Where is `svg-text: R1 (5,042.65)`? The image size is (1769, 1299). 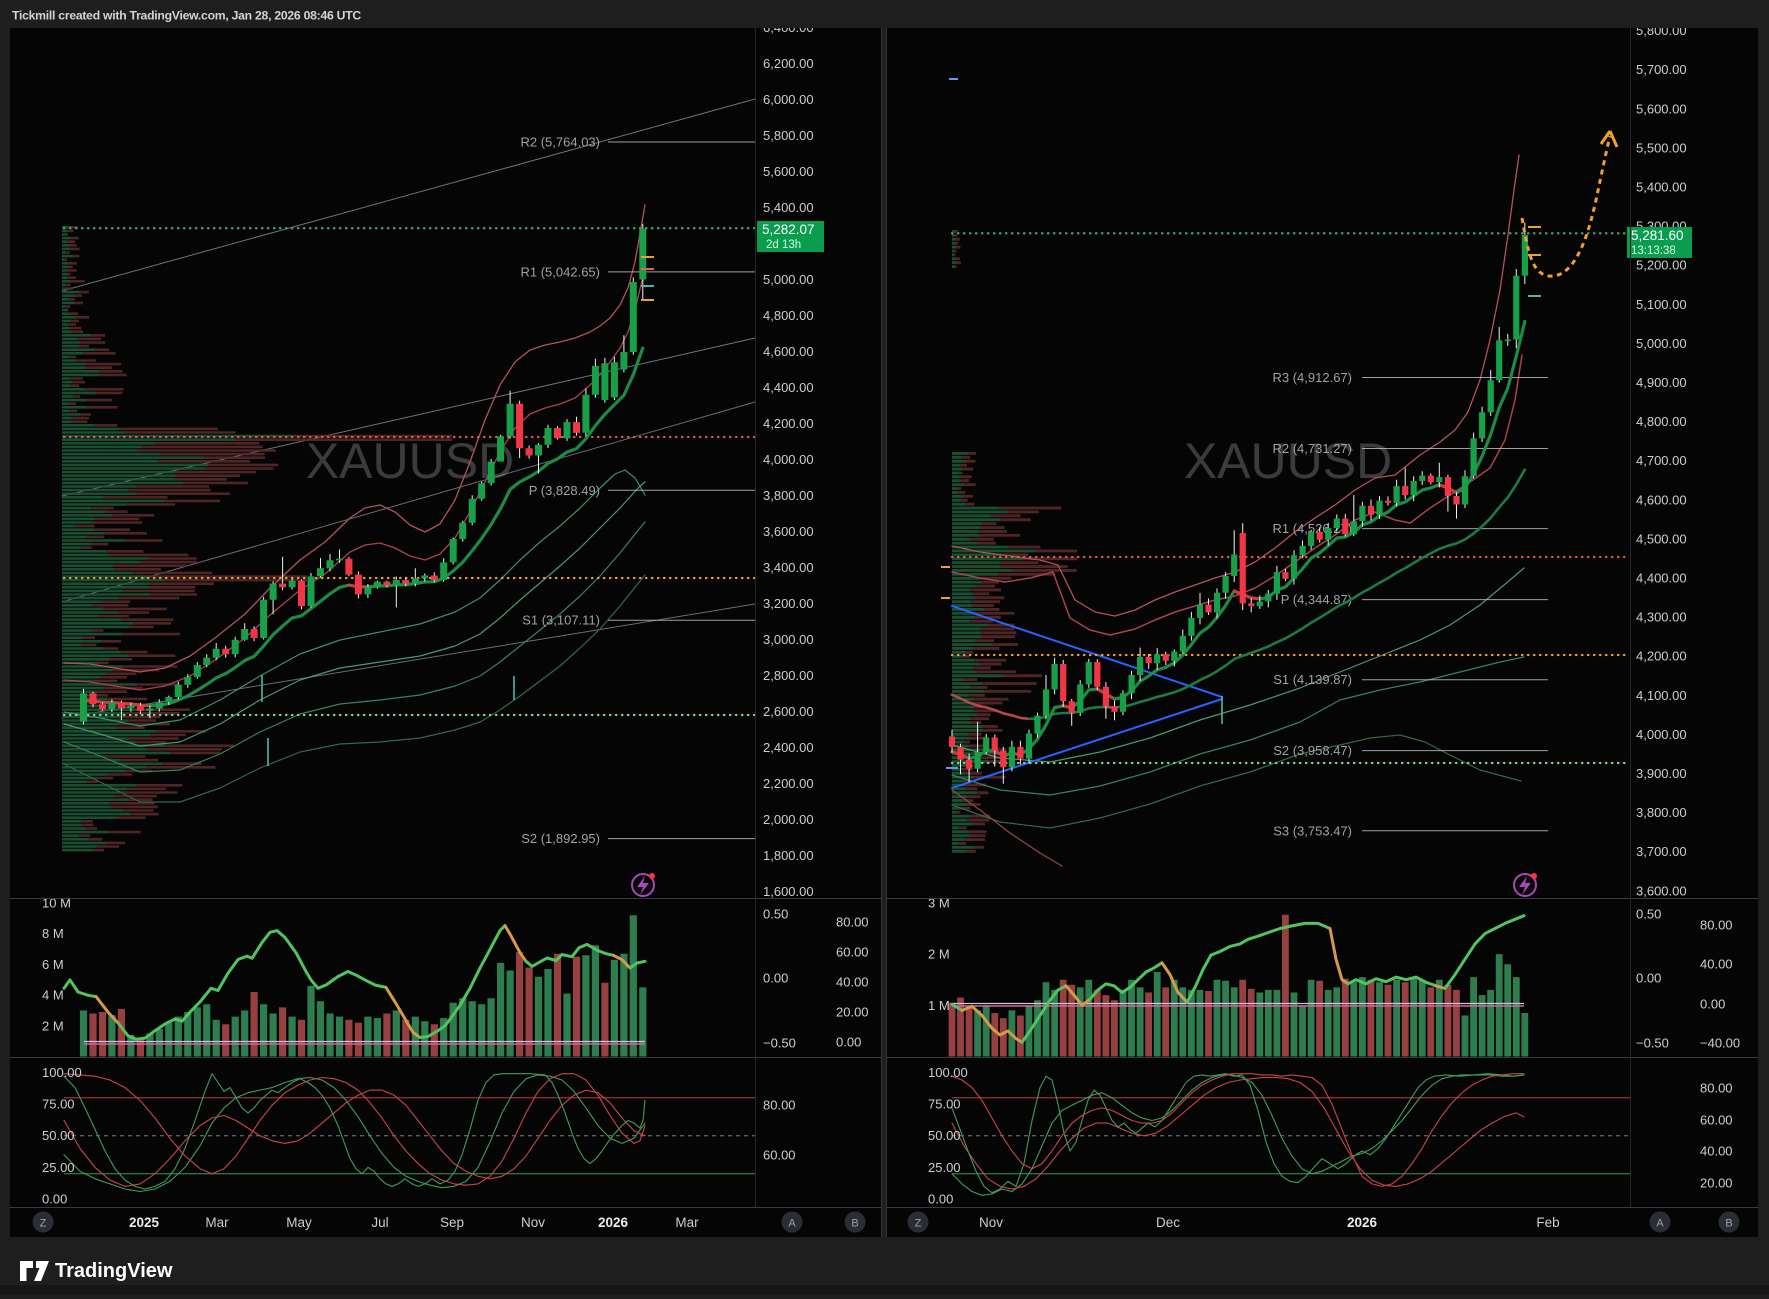 svg-text: R1 (5,042.65) is located at coordinates (561, 271).